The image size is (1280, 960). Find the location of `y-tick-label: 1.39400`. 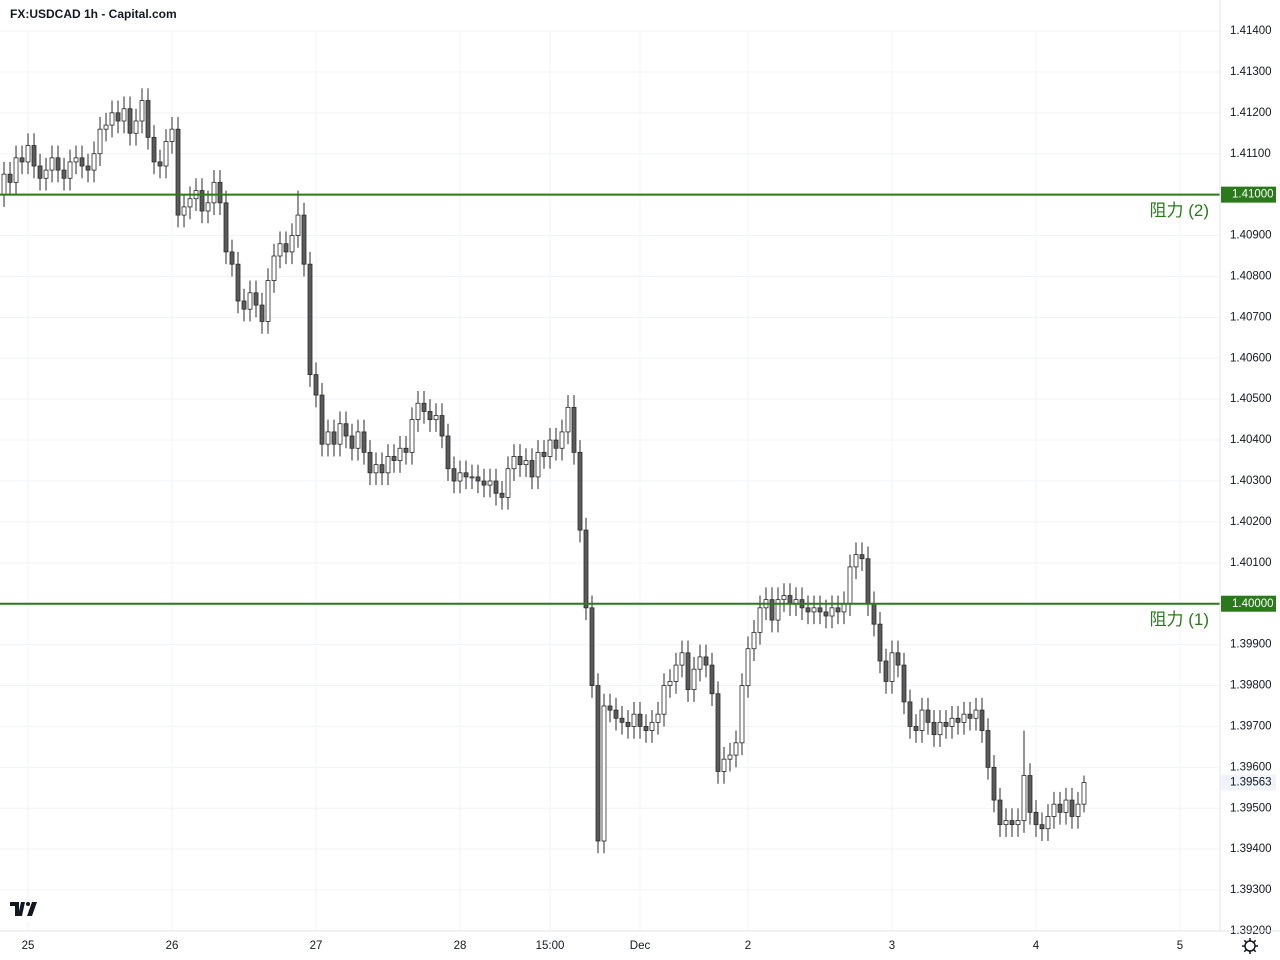

y-tick-label: 1.39400 is located at coordinates (1251, 849).